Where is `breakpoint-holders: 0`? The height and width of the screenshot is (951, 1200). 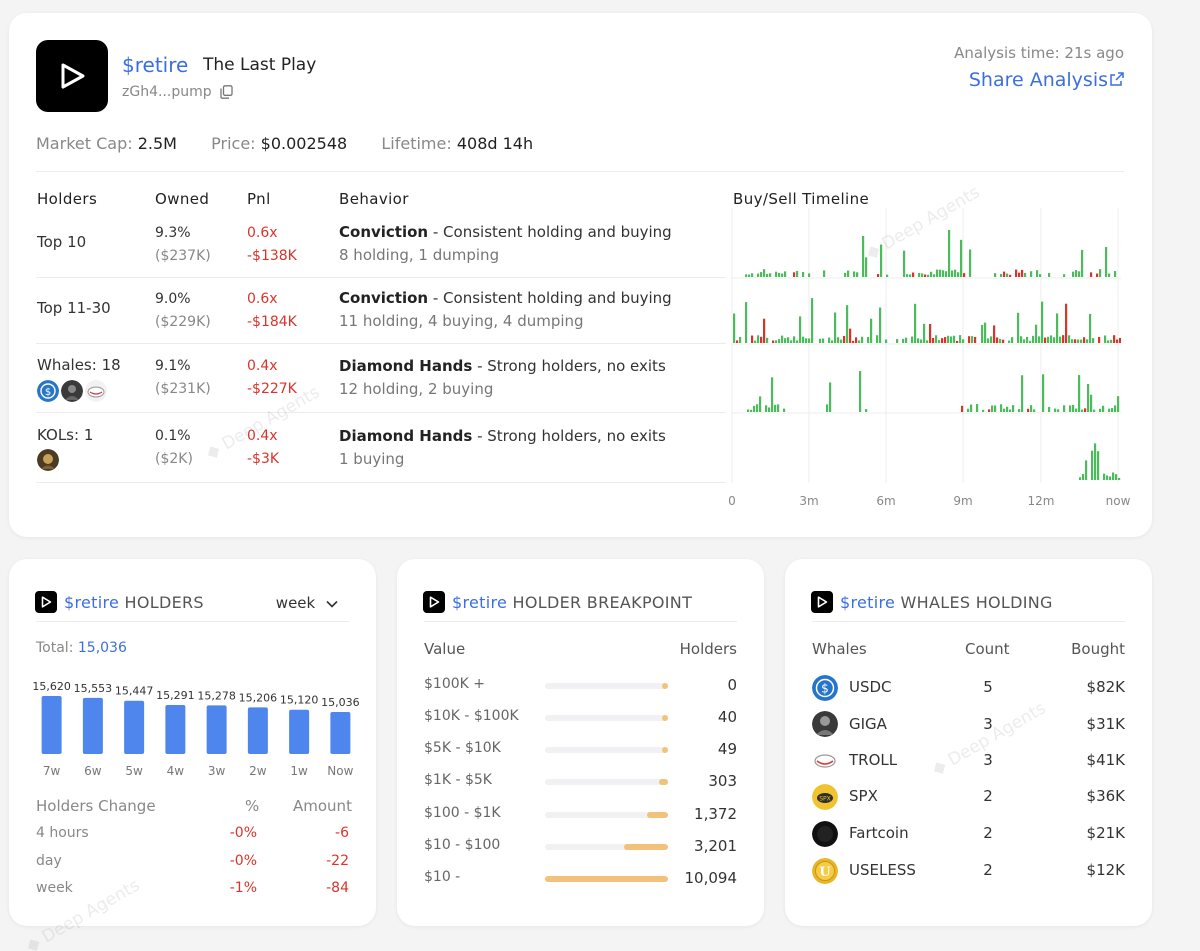
breakpoint-holders: 0 is located at coordinates (732, 685).